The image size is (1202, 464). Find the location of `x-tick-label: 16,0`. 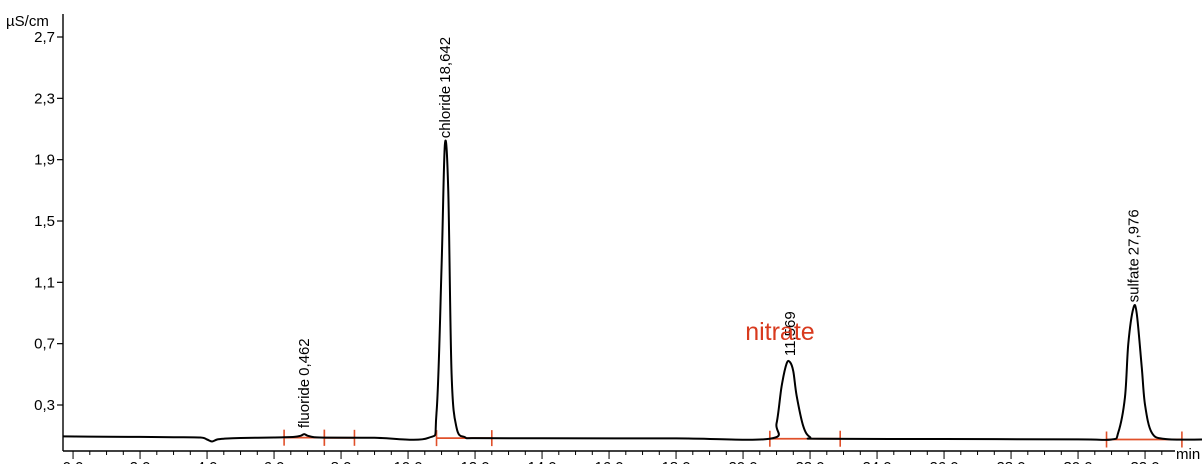

x-tick-label: 16,0 is located at coordinates (608, 461).